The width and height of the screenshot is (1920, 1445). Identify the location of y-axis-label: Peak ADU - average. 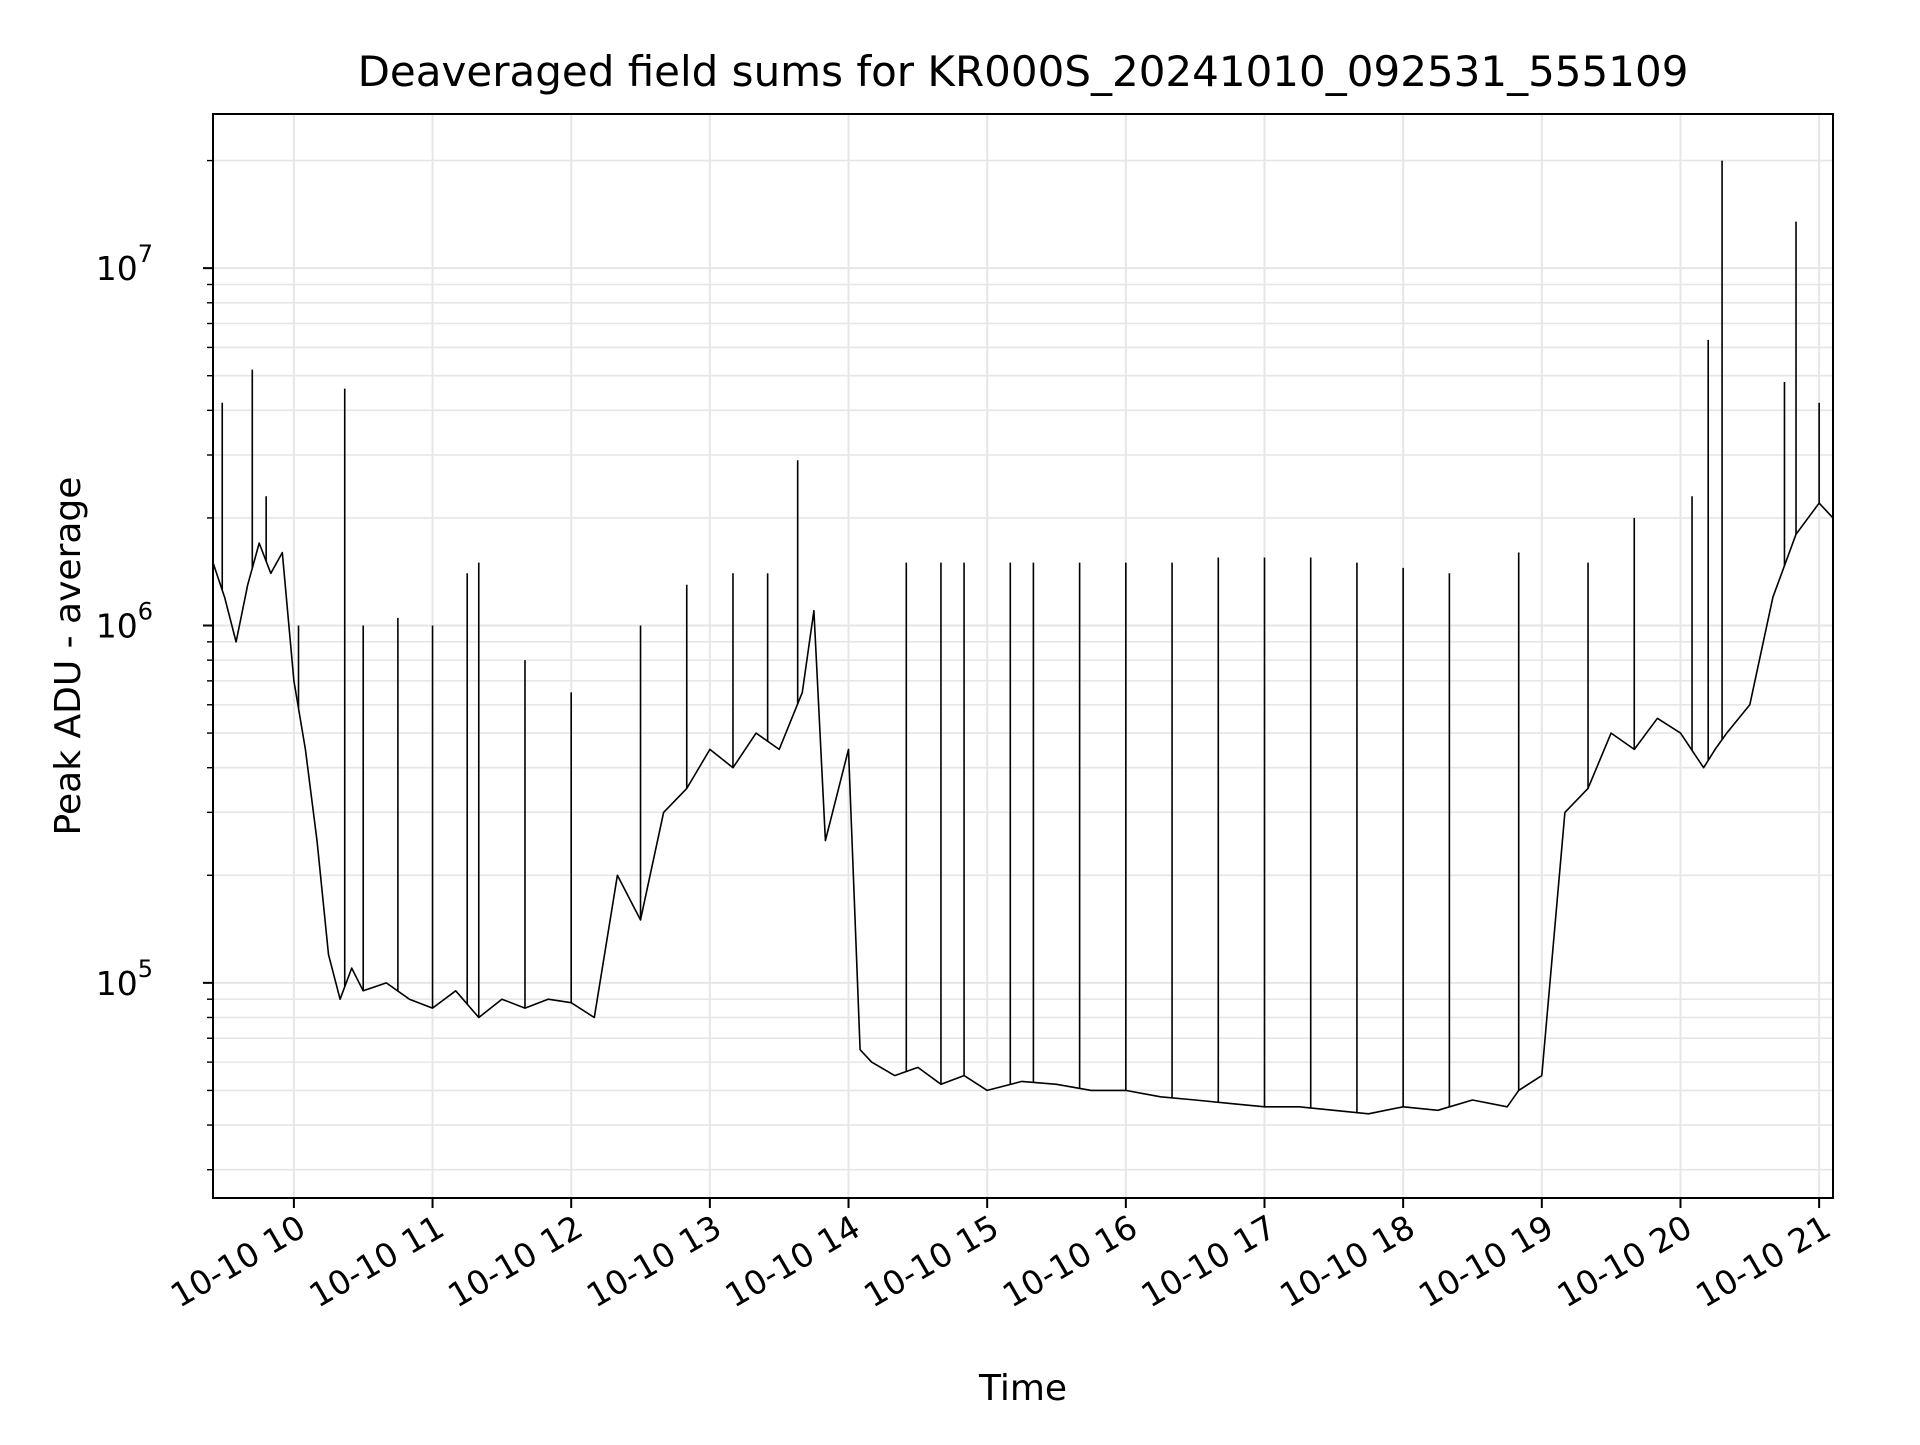
(68, 656).